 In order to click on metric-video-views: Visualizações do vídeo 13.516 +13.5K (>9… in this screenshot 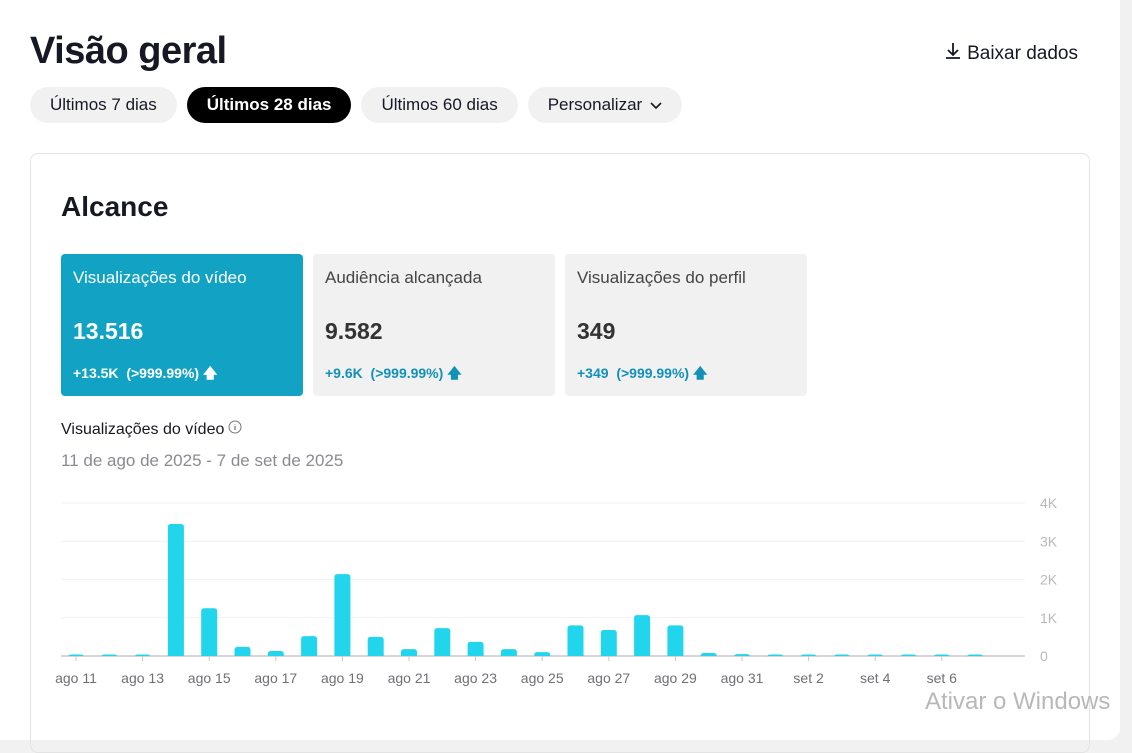, I will do `click(182, 325)`.